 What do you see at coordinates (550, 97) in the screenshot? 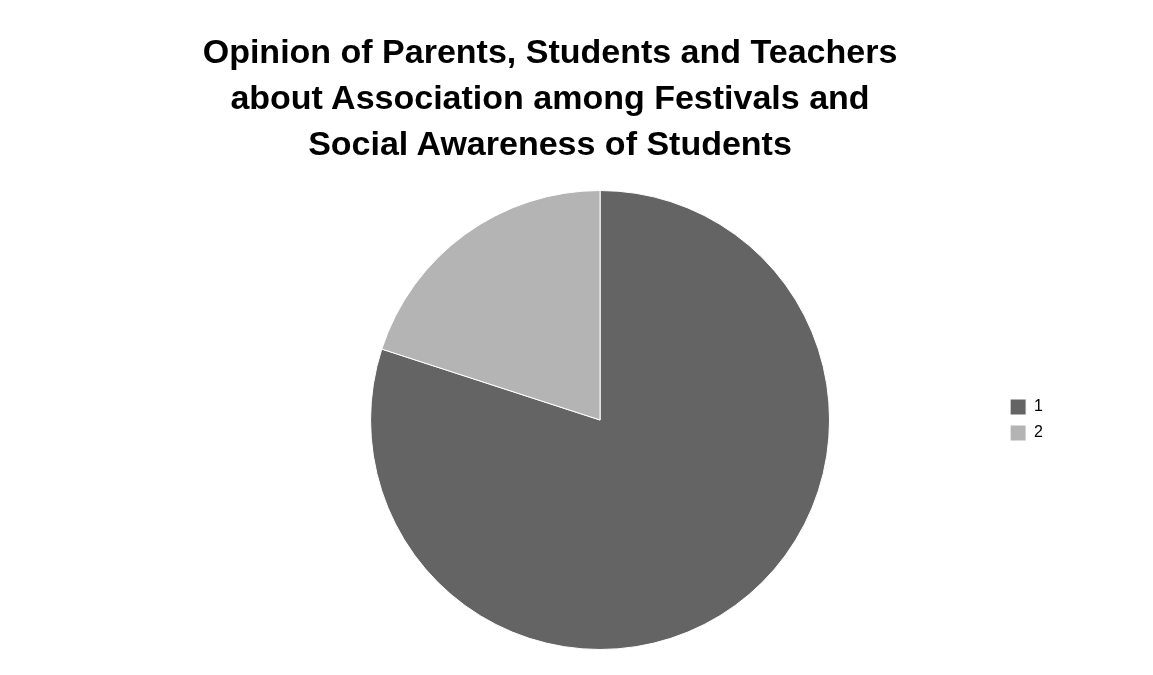
I see `chart-title: Opinion of Parents, Students and Teachers about Association among Festivals and Social Awareness of Students` at bounding box center [550, 97].